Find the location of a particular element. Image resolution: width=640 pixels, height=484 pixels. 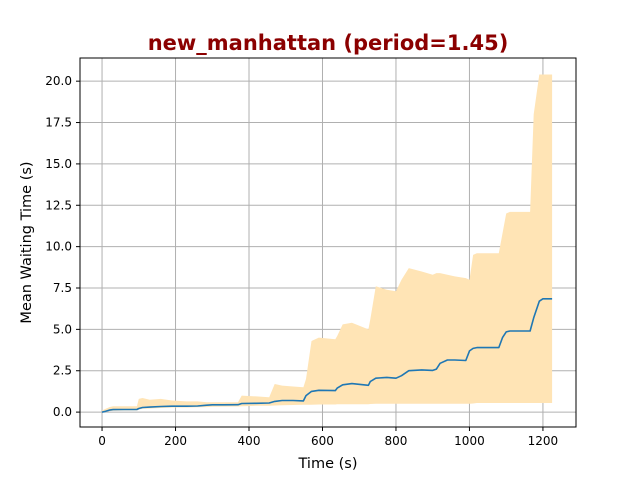

y-tick-label: 20.0 is located at coordinates (58, 81).